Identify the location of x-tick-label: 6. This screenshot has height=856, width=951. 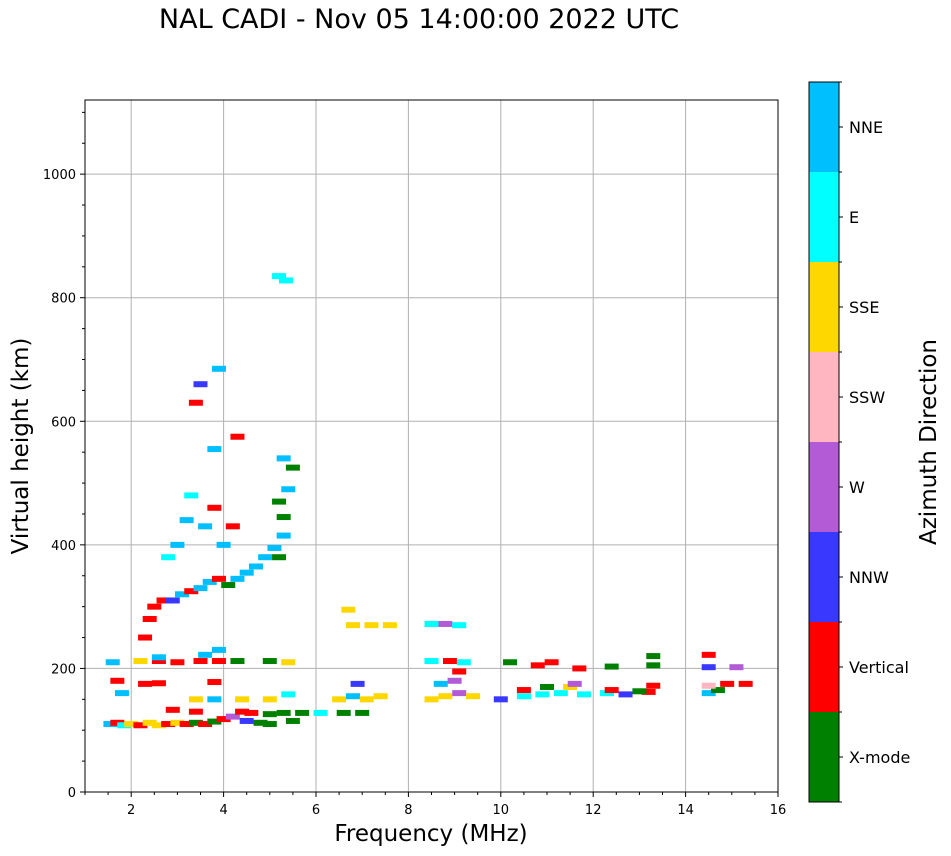
(316, 810).